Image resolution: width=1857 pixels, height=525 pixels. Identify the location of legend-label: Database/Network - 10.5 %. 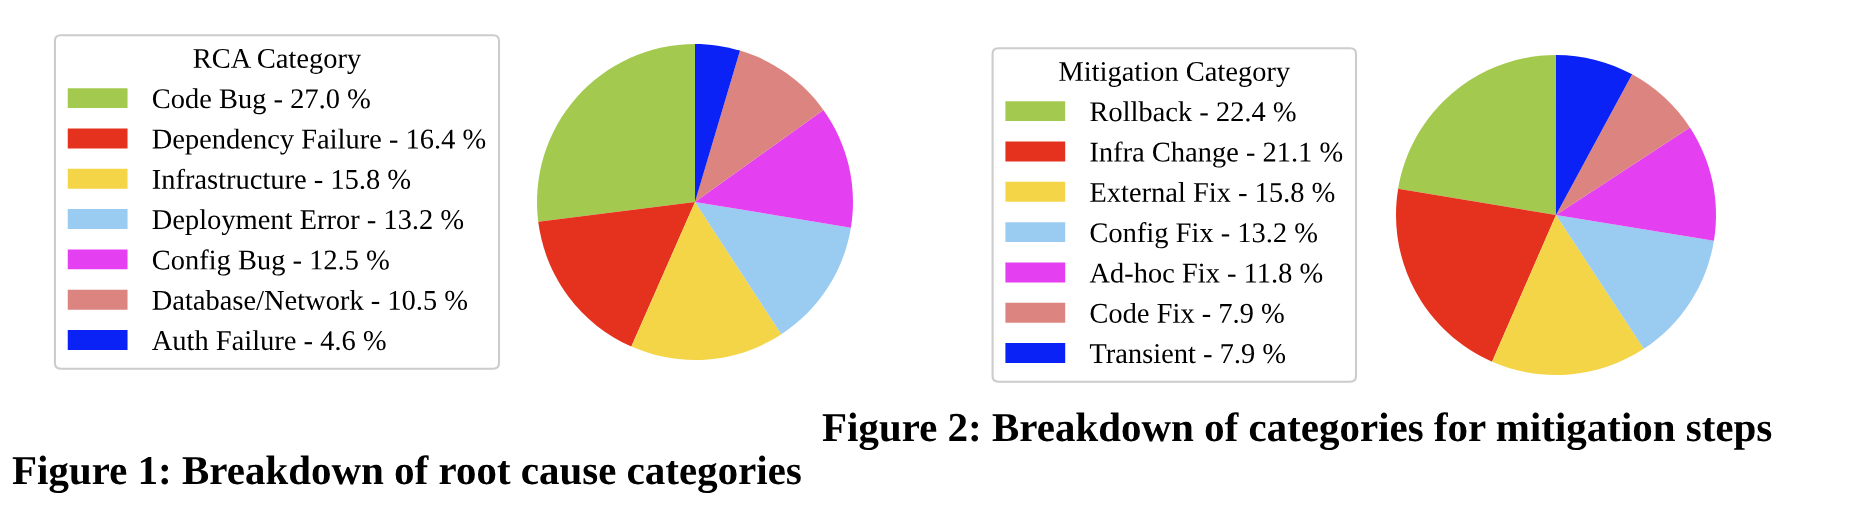
(310, 300).